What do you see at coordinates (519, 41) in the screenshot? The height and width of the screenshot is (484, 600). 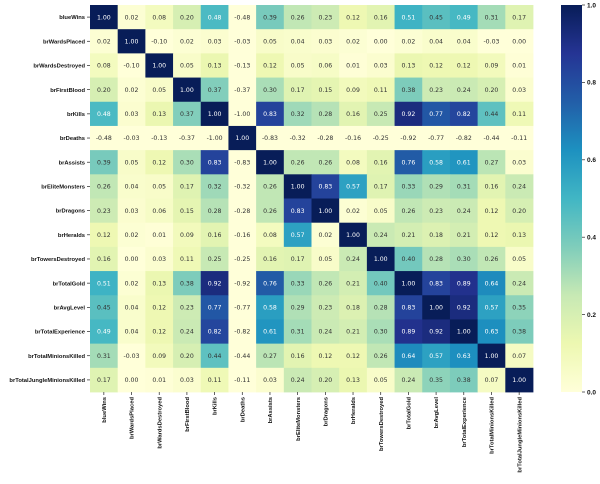 I see `cell-value-label: 0.00` at bounding box center [519, 41].